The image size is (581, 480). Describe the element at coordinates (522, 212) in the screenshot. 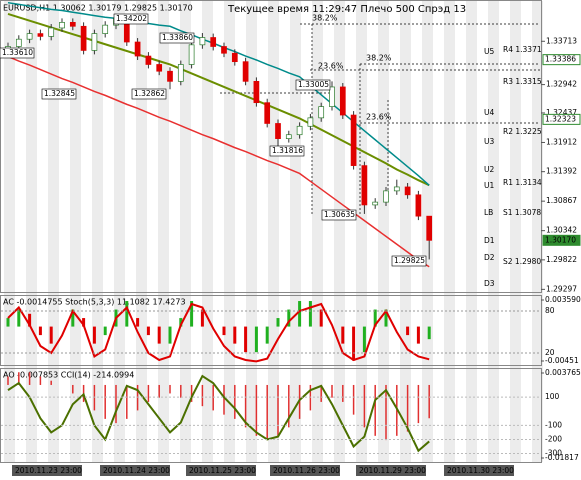

I see `pivot-label: S1 1.3078` at that location.